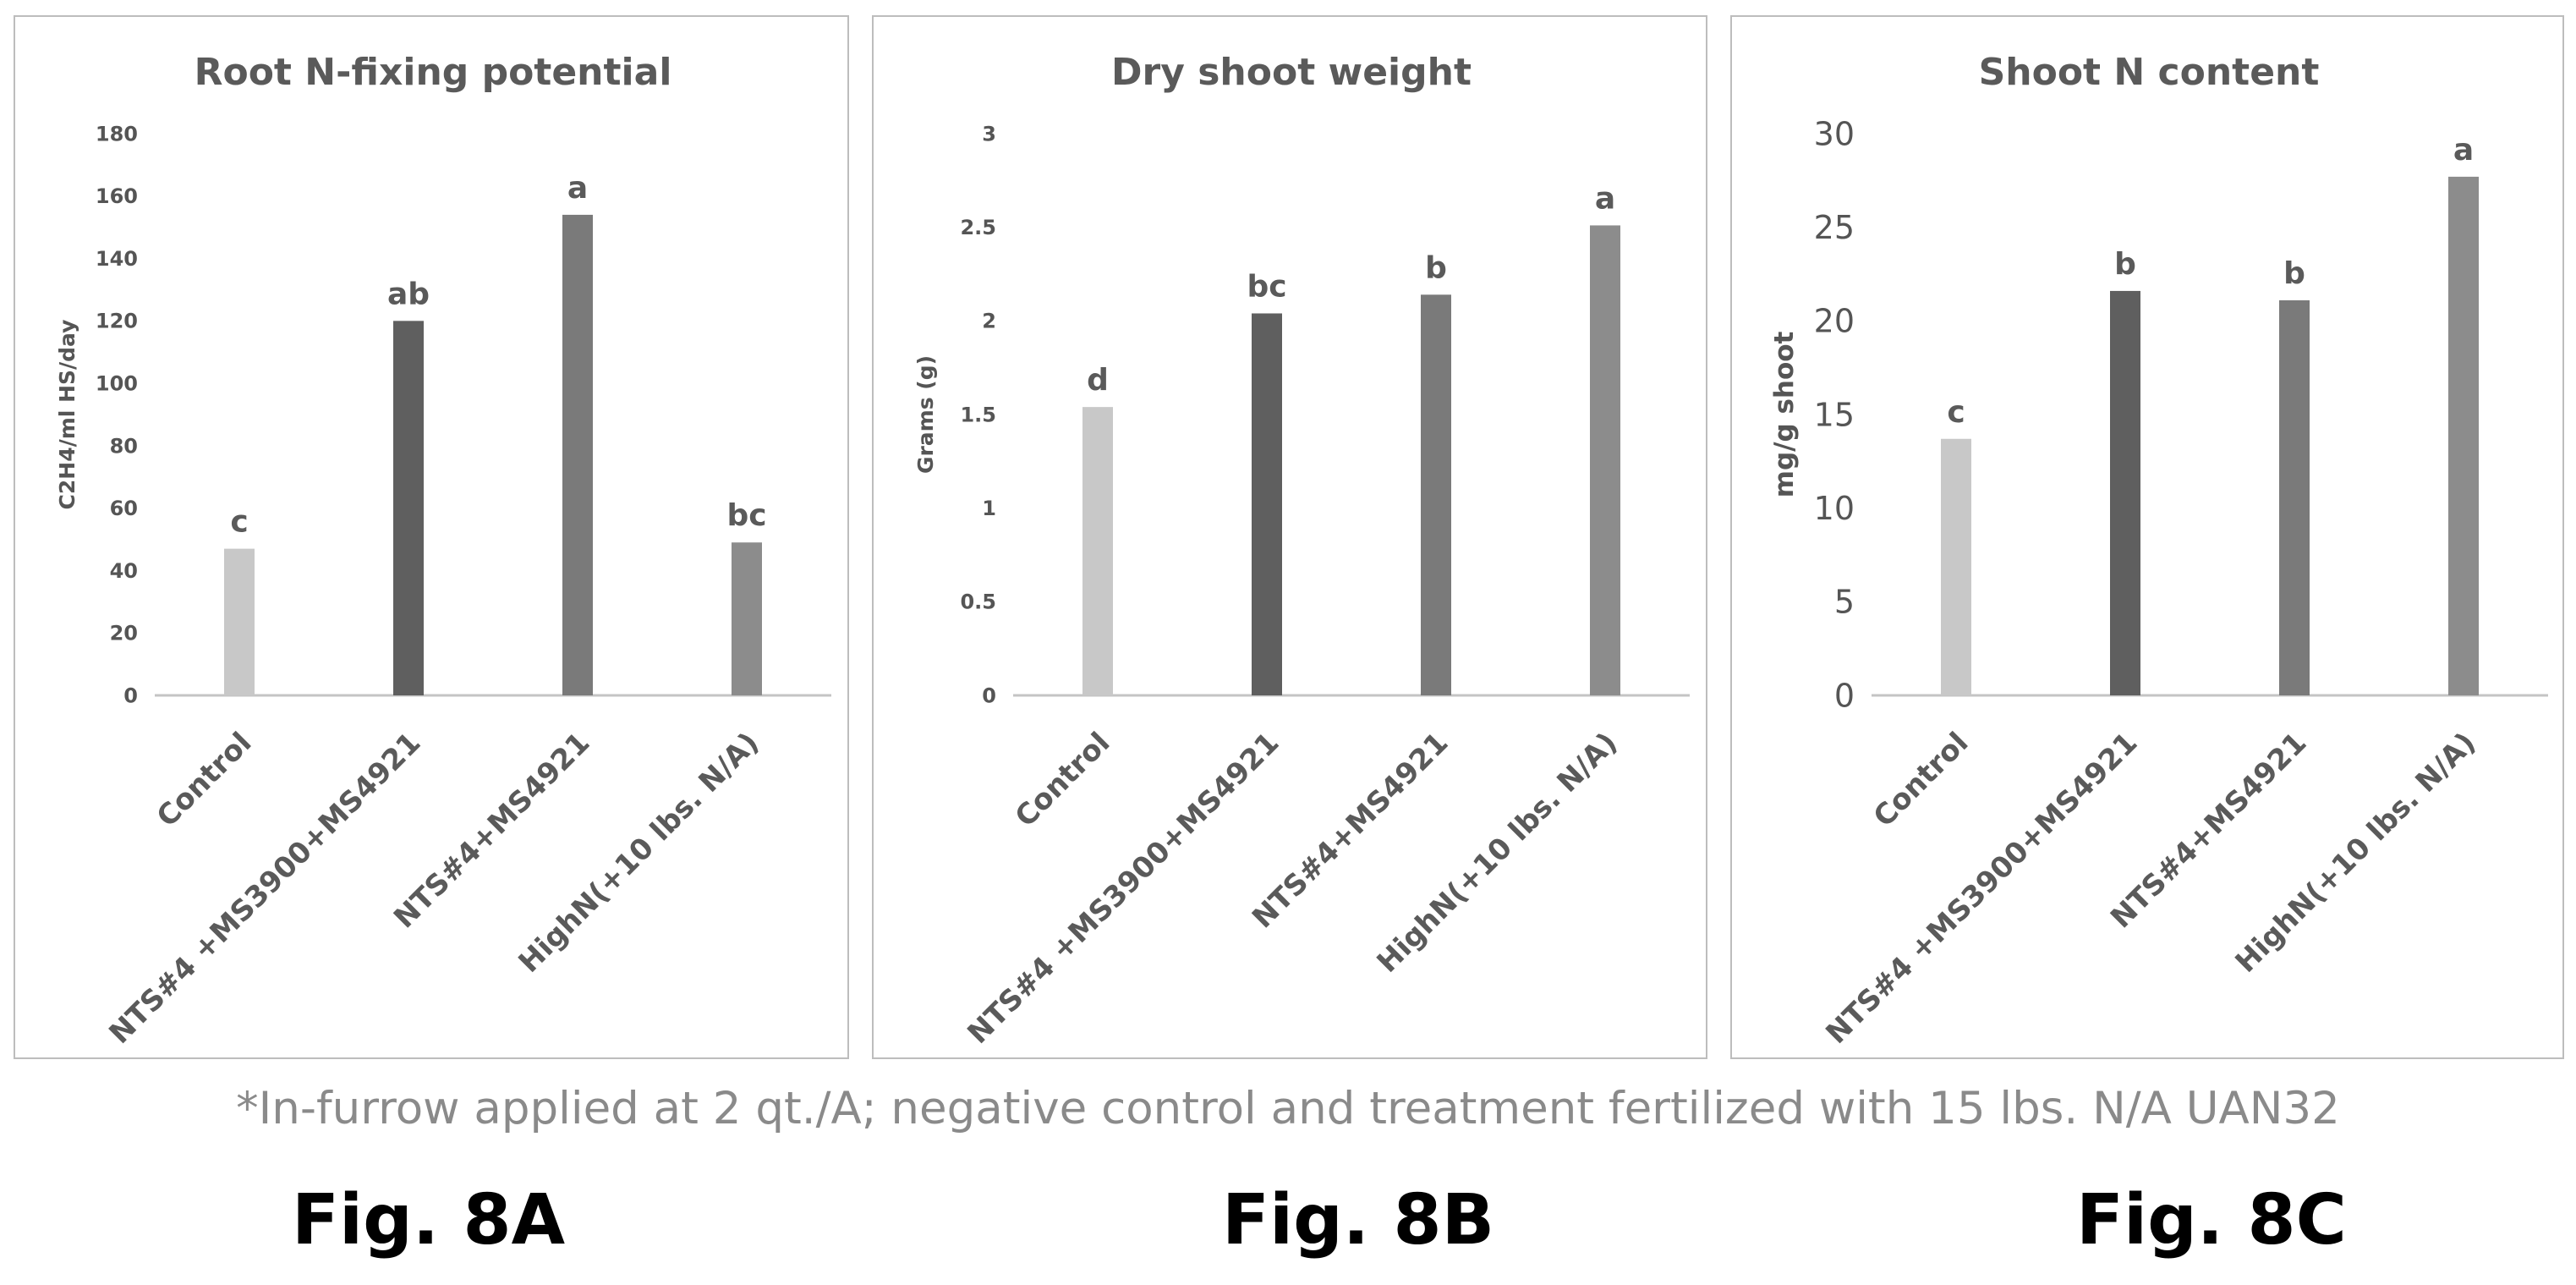 Image resolution: width=2576 pixels, height=1285 pixels. I want to click on y-tick-label: 1, so click(989, 509).